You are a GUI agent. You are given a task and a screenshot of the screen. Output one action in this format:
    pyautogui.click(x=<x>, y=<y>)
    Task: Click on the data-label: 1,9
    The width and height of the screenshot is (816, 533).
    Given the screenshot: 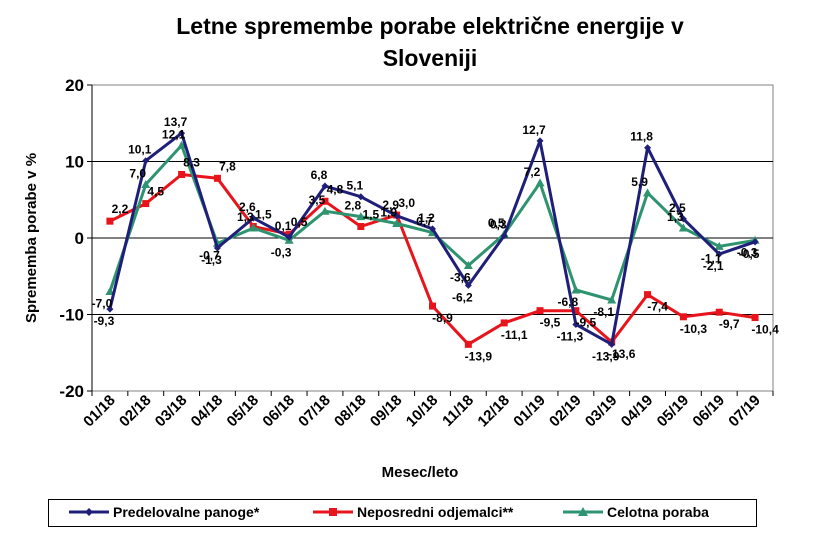 What is the action you would take?
    pyautogui.click(x=388, y=212)
    